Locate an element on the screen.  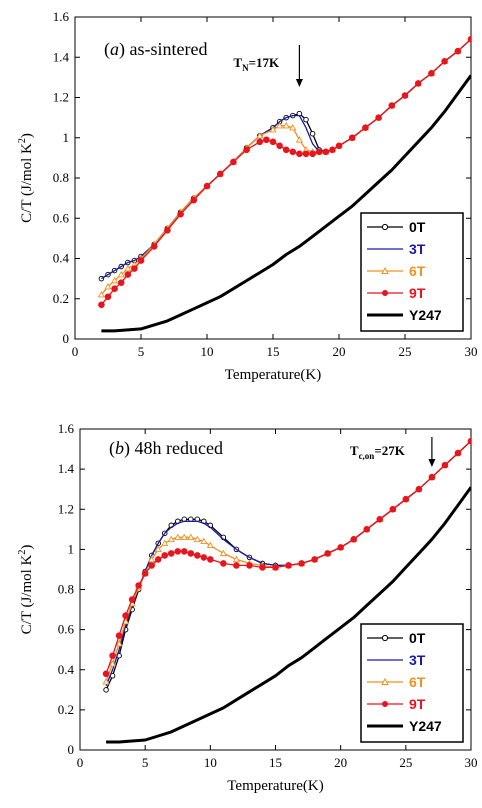
x-tick-label: 15 is located at coordinates (273, 351).